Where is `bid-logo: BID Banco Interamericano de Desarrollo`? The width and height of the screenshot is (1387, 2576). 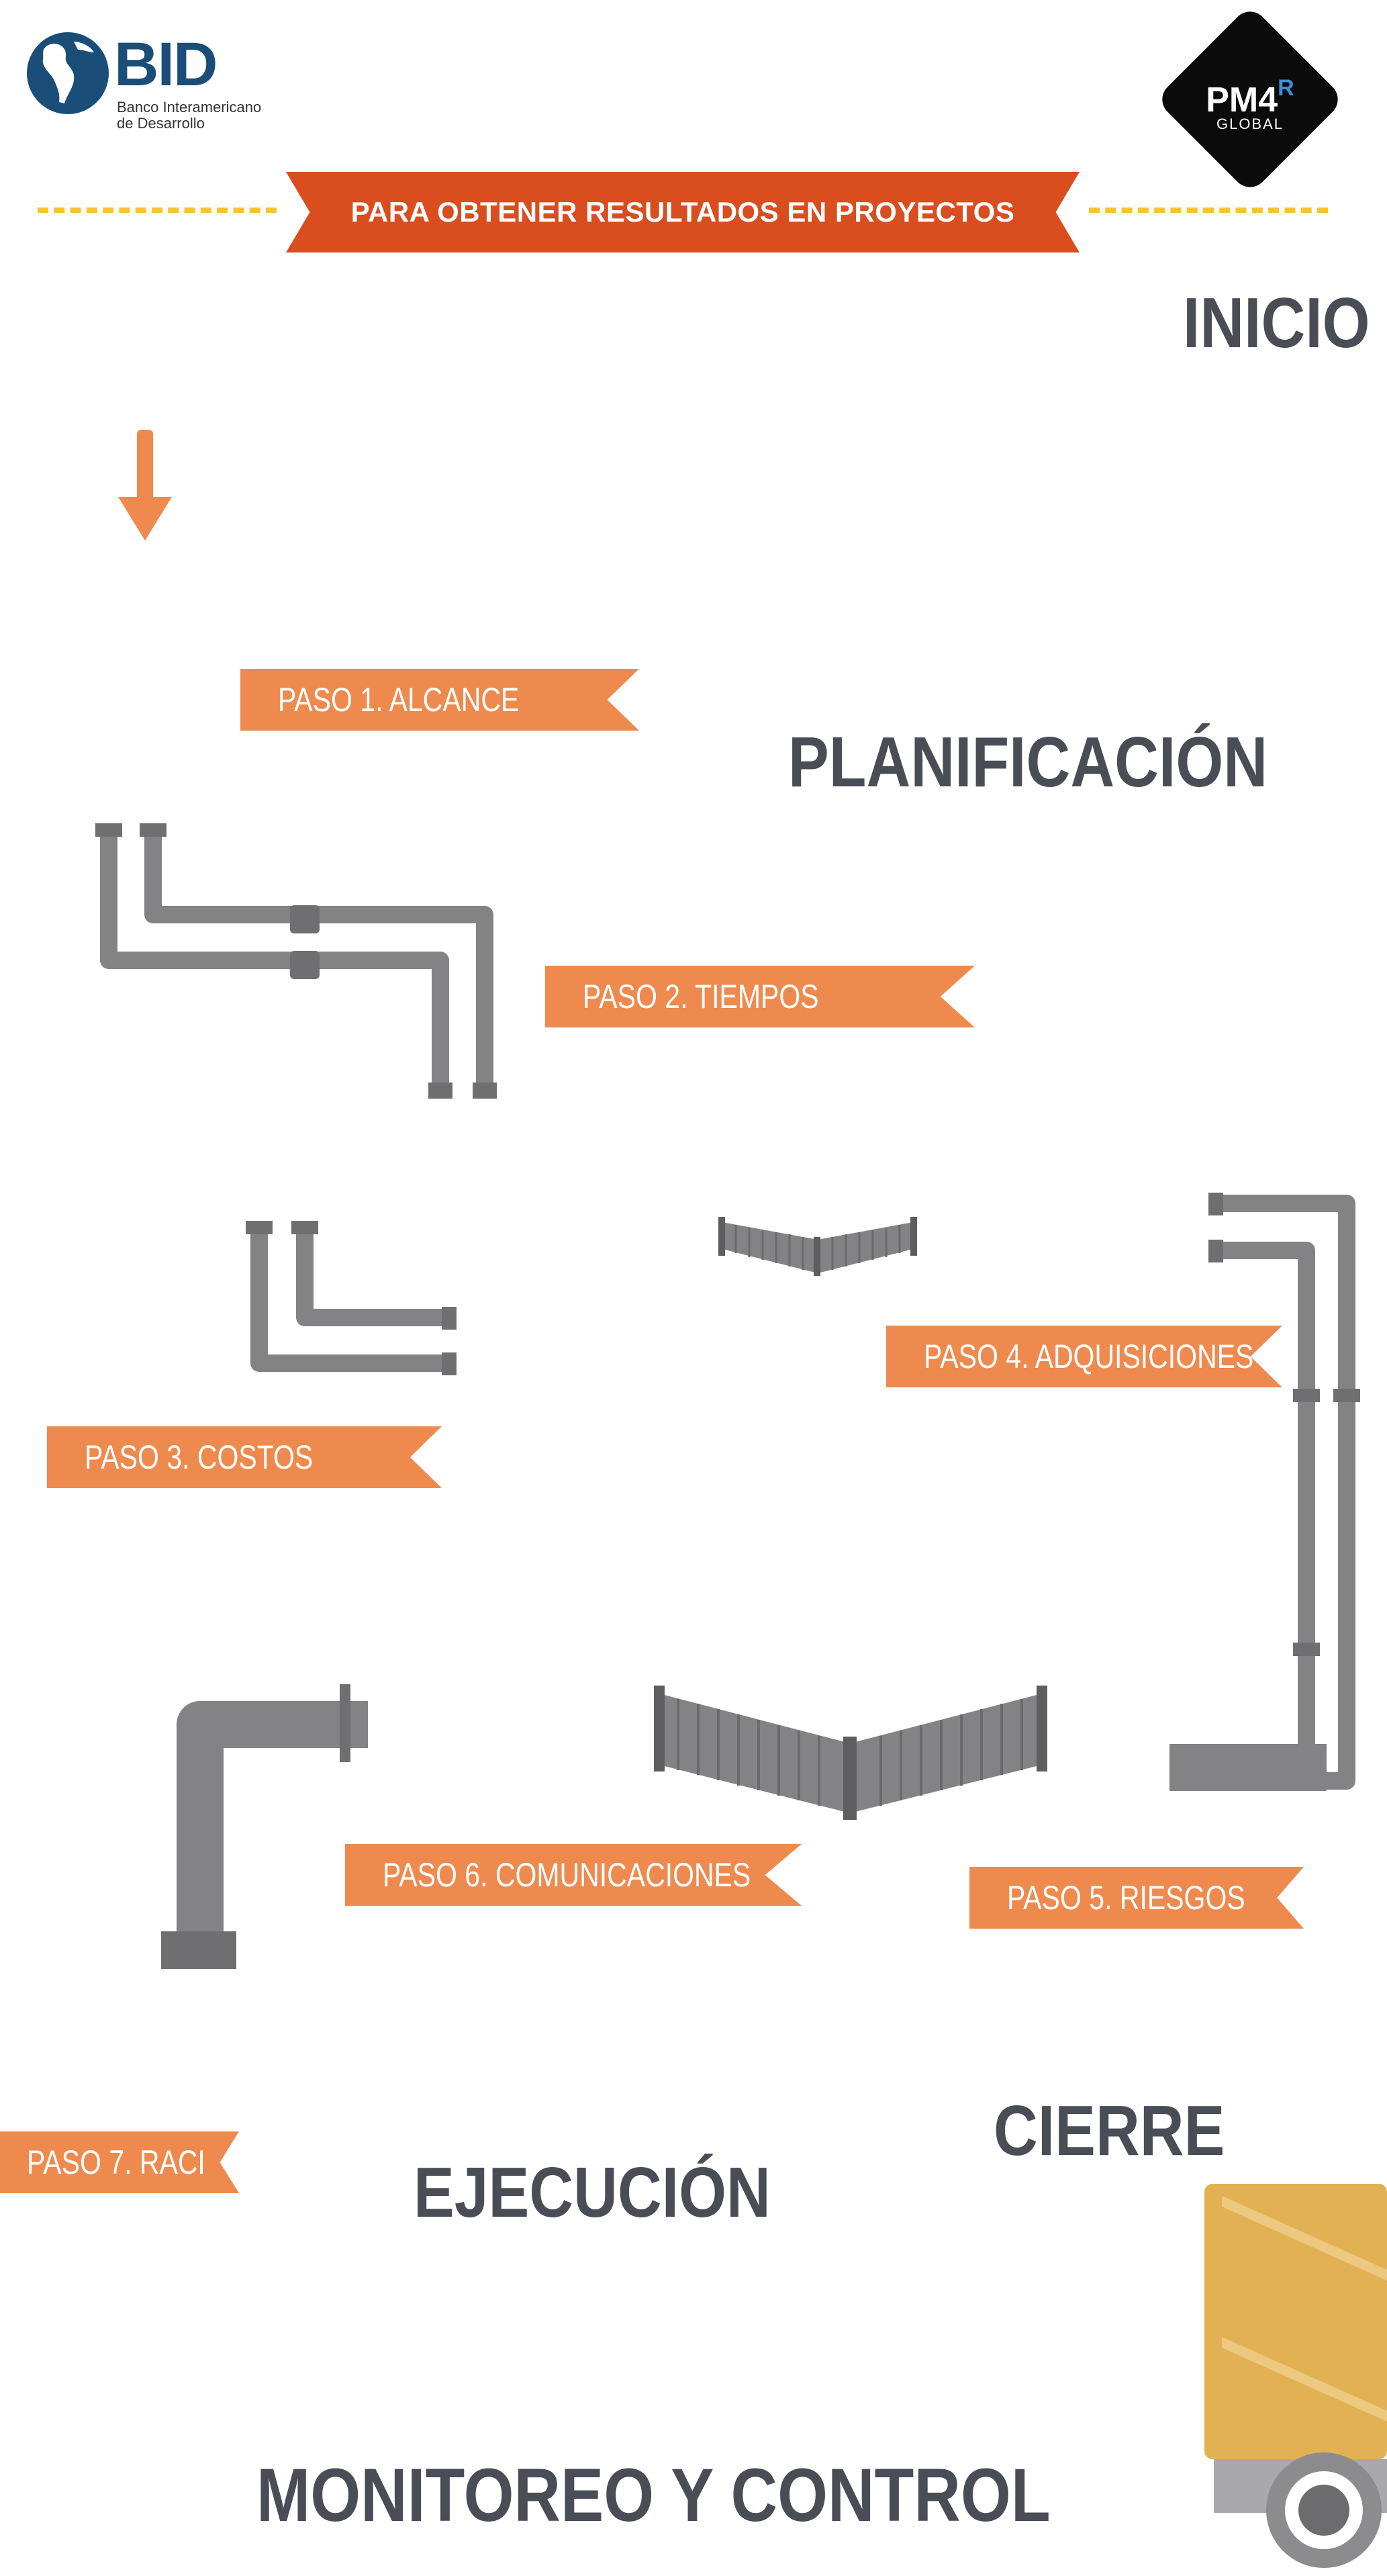 bid-logo: BID Banco Interamericano de Desarrollo is located at coordinates (168, 84).